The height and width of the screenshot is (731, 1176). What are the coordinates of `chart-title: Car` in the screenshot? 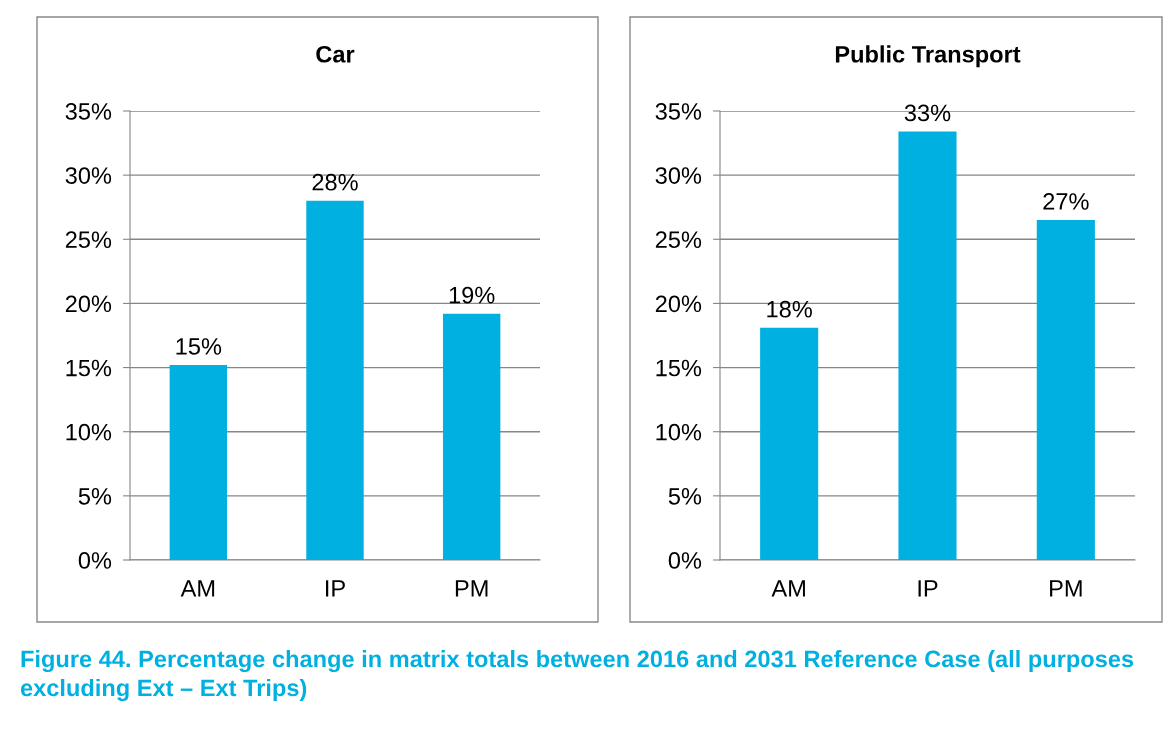 It's located at (335, 54).